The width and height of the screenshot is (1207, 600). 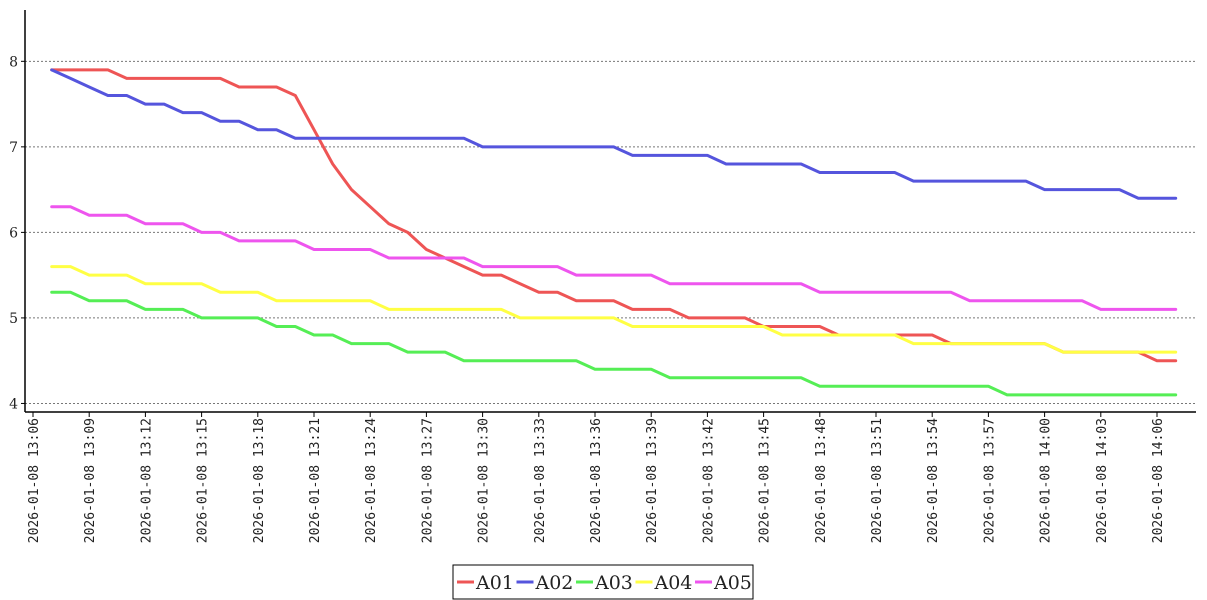 I want to click on series-line-a04, so click(x=614, y=309).